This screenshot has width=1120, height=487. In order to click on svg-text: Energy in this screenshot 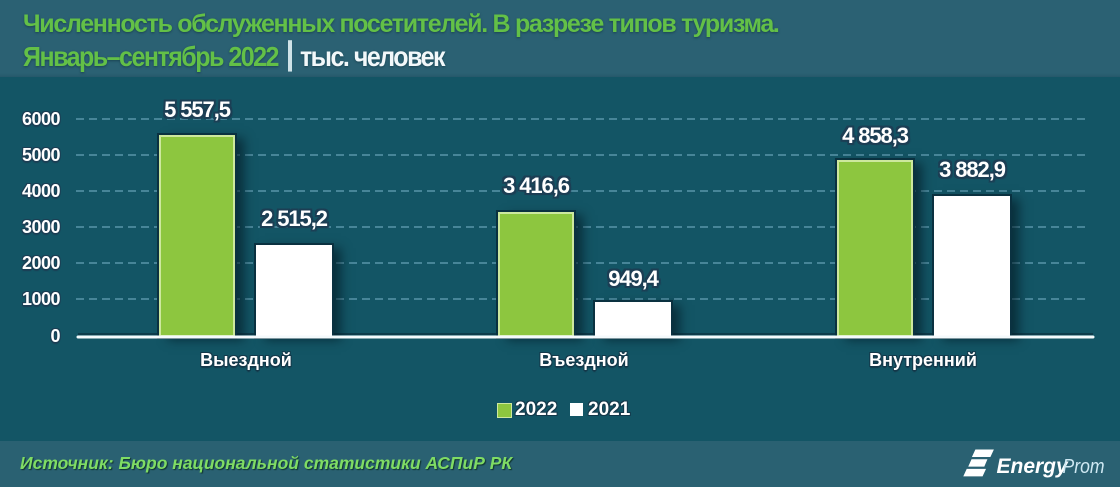, I will do `click(1033, 466)`.